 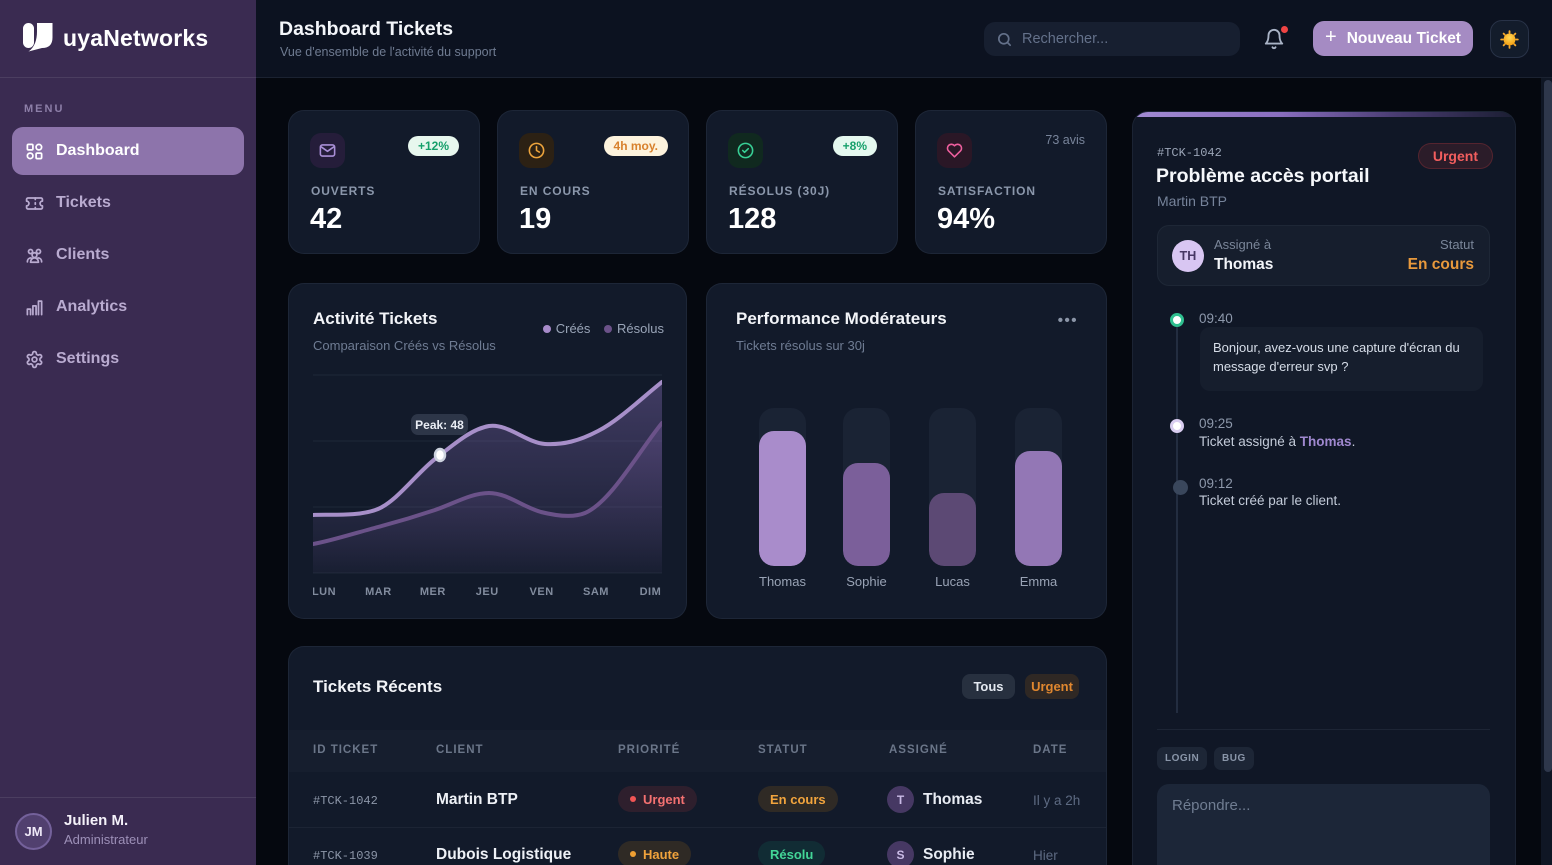 I want to click on svg-text: MAR, so click(x=378, y=592).